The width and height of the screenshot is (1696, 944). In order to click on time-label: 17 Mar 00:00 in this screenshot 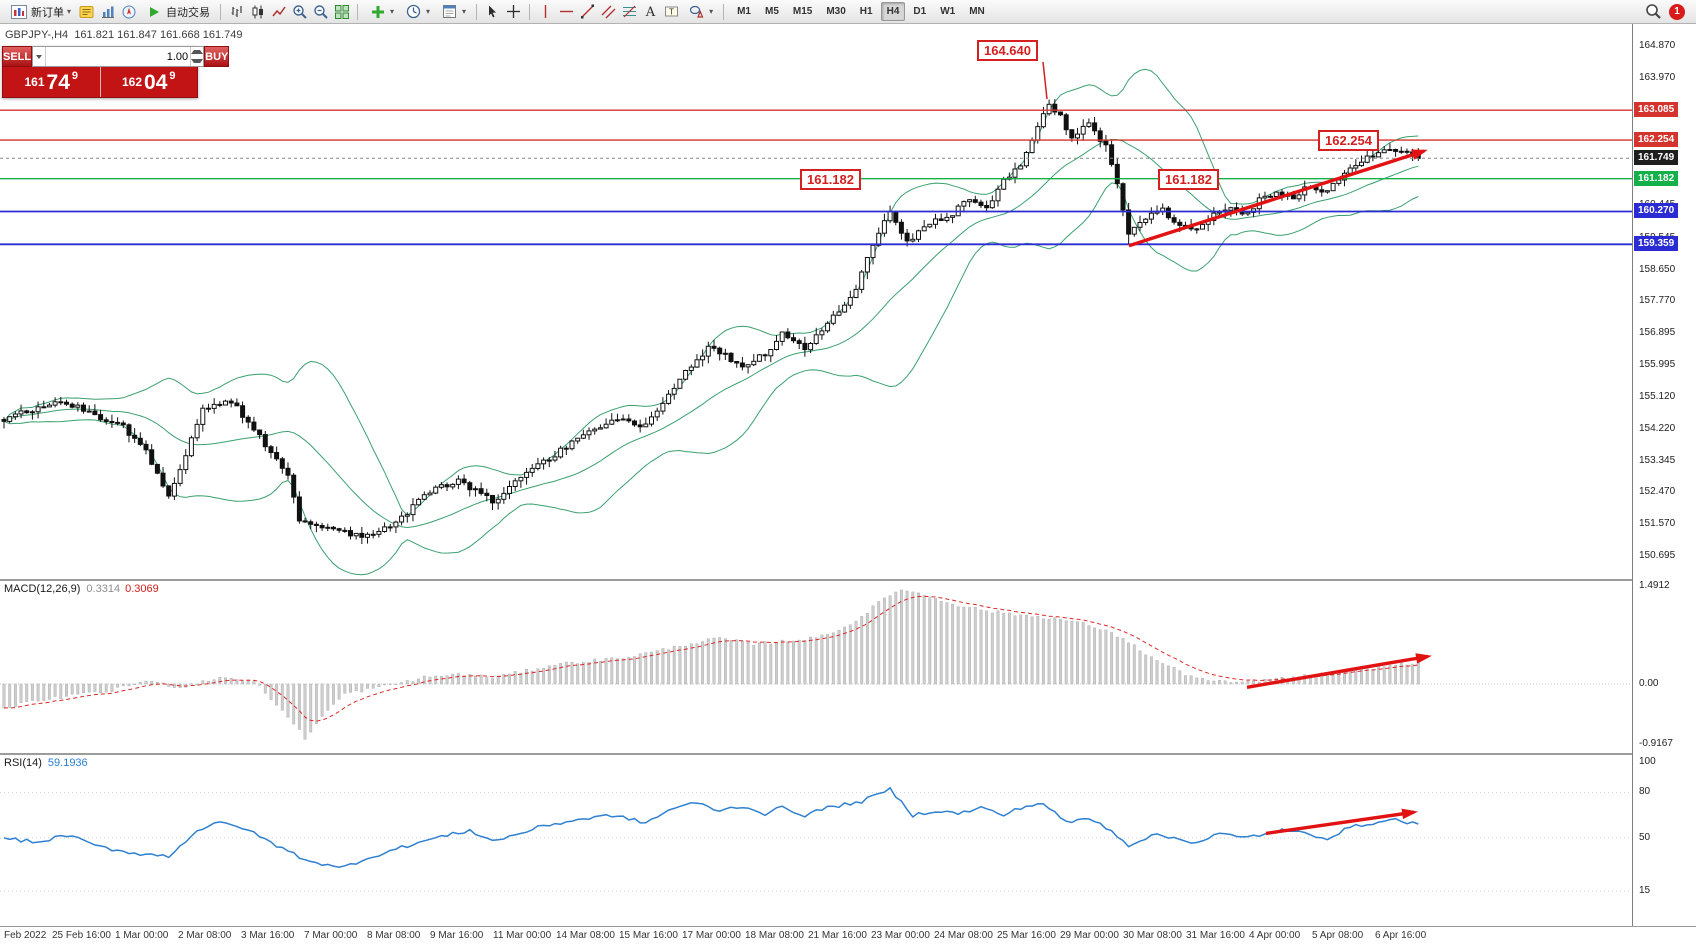, I will do `click(711, 935)`.